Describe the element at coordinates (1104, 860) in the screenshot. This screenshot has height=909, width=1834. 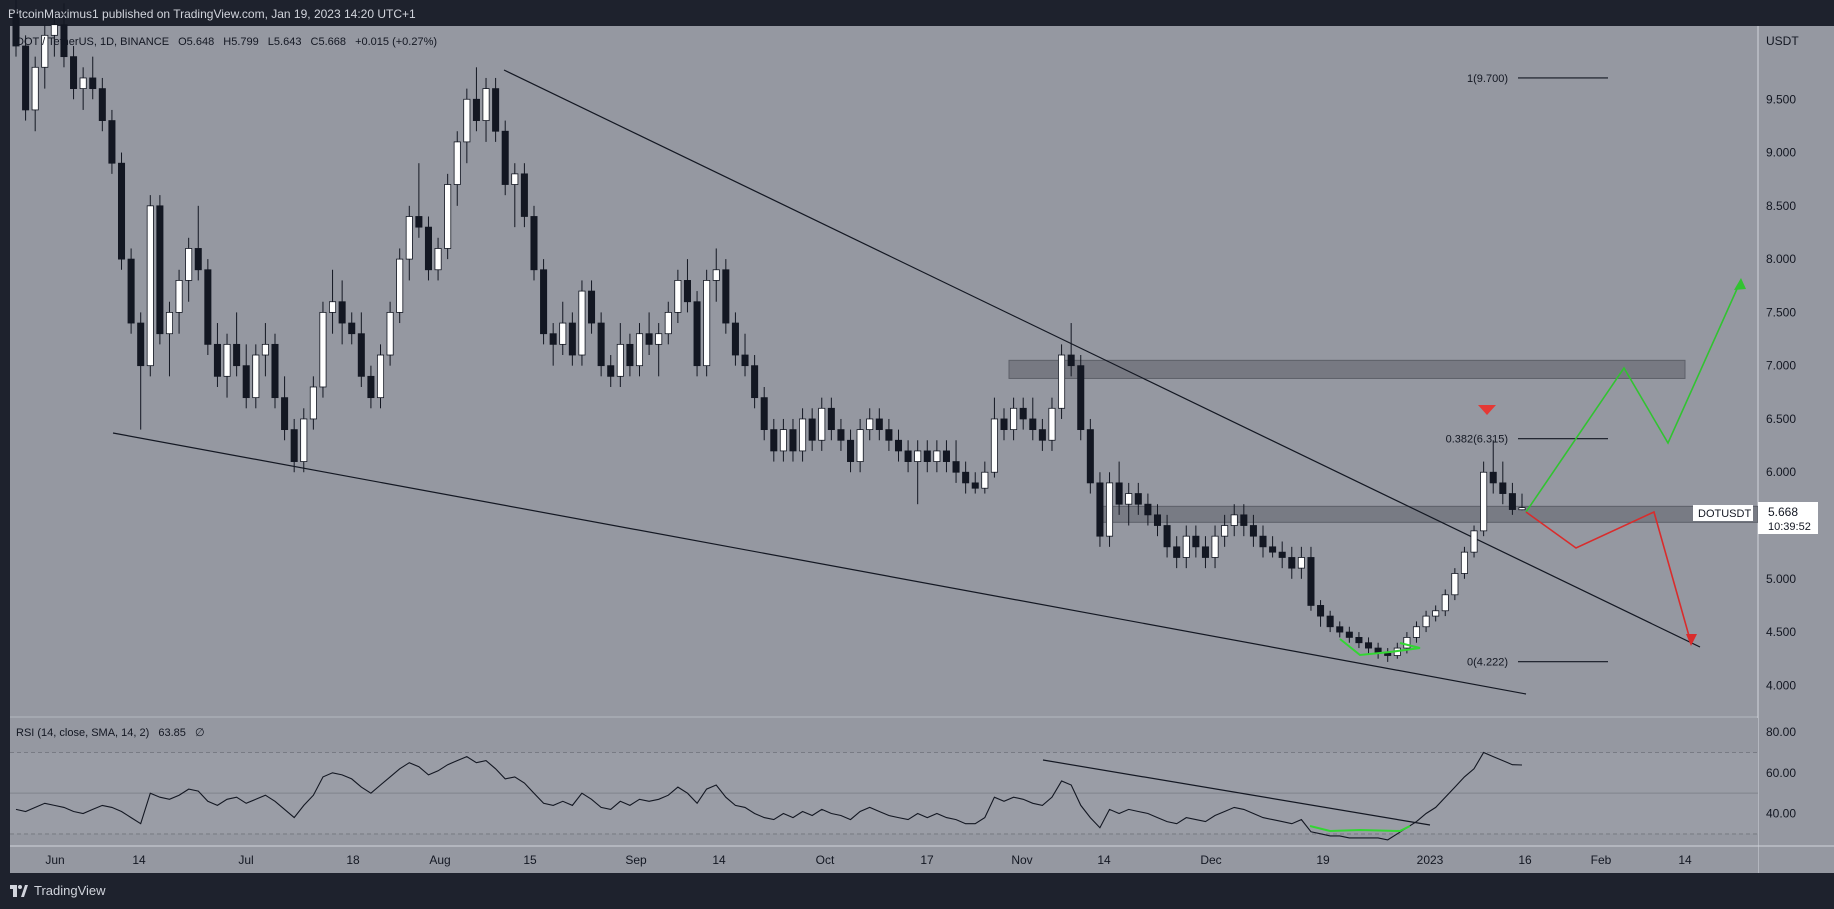
I see `time-tick-label: 14` at that location.